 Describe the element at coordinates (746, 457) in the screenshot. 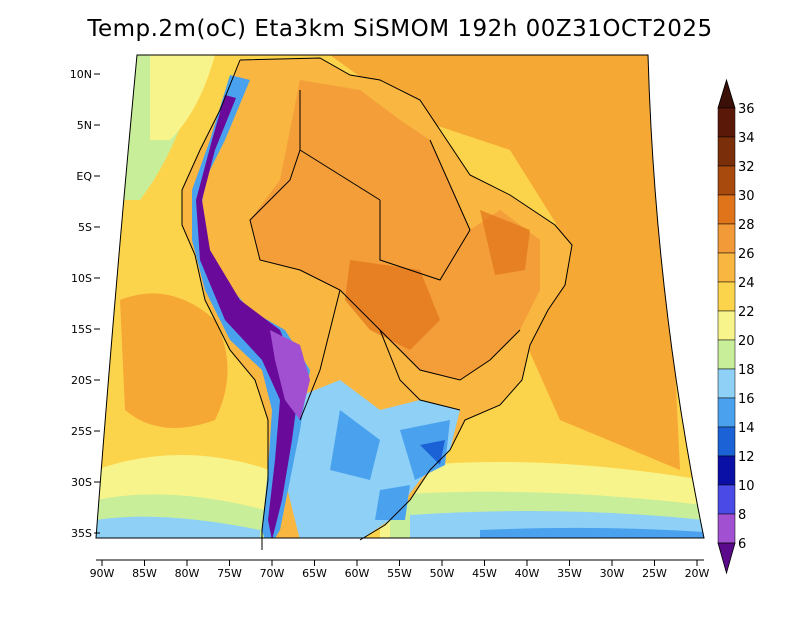

I see `colorbar-label: 12` at that location.